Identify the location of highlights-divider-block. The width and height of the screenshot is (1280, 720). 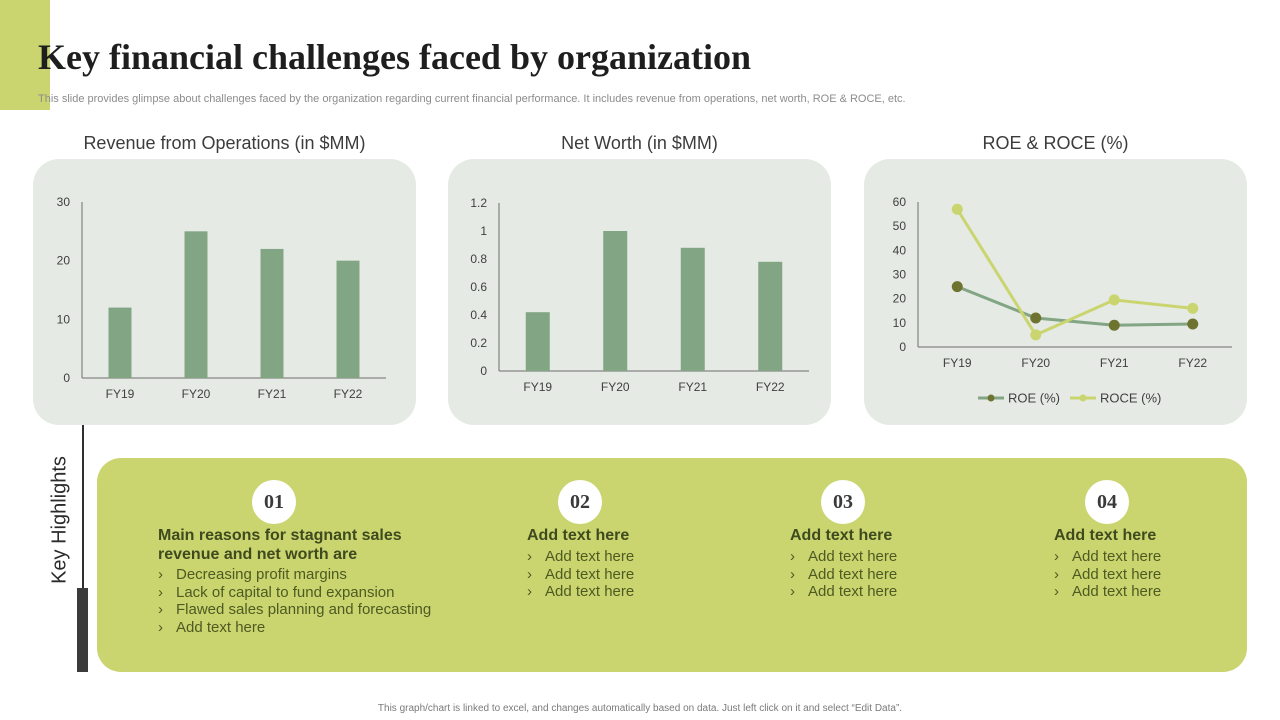
(82, 630).